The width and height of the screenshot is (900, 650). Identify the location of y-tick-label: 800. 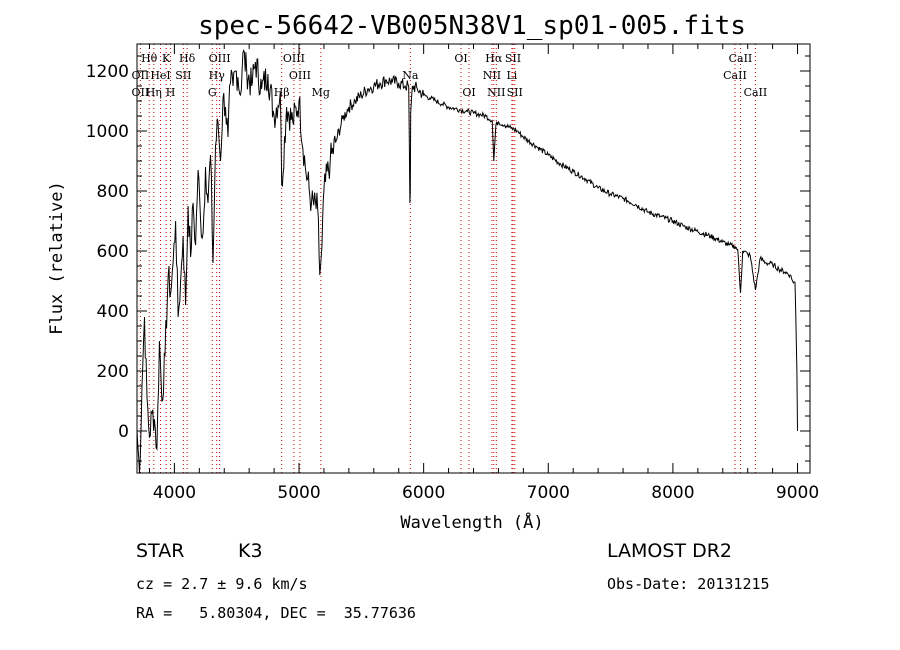
(113, 192).